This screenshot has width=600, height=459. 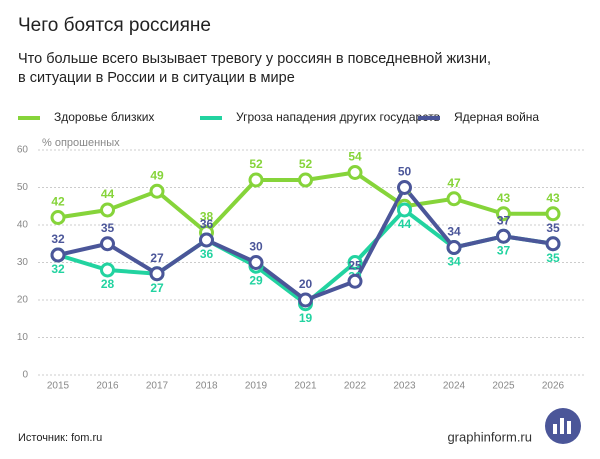 I want to click on x-tick-label: 2016, so click(x=107, y=386).